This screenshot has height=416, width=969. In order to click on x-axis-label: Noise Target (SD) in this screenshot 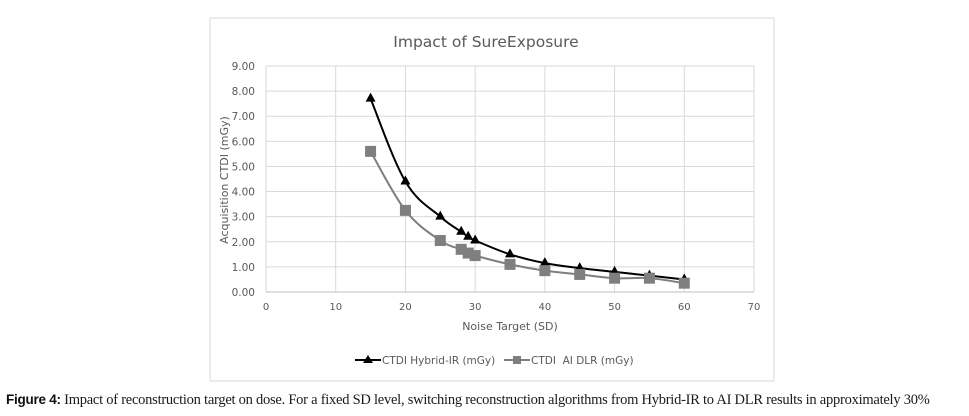, I will do `click(510, 326)`.